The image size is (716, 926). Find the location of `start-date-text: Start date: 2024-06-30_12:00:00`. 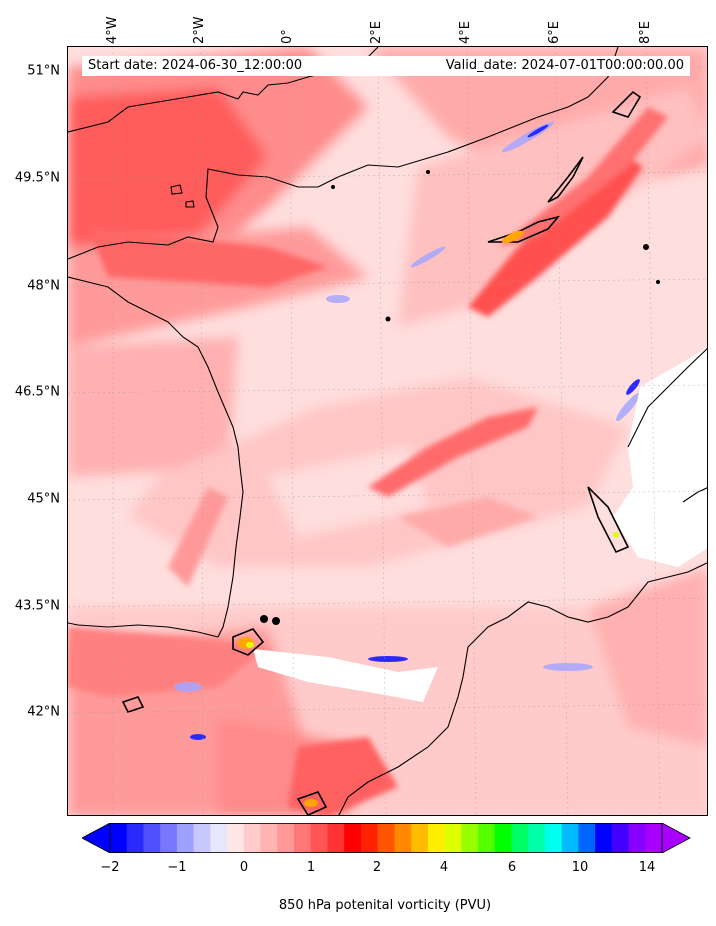

start-date-text: Start date: 2024-06-30_12:00:00 is located at coordinates (195, 65).